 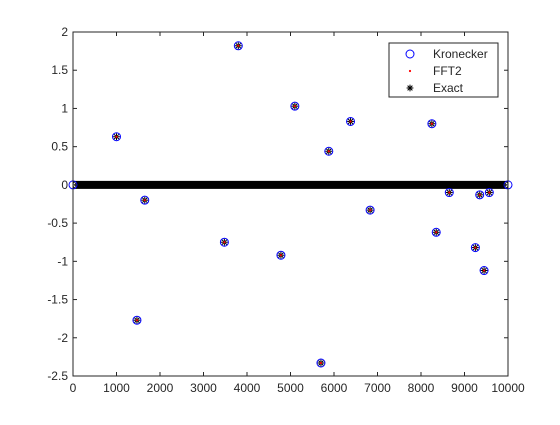 I want to click on y-tick-label: 2, so click(x=64, y=32).